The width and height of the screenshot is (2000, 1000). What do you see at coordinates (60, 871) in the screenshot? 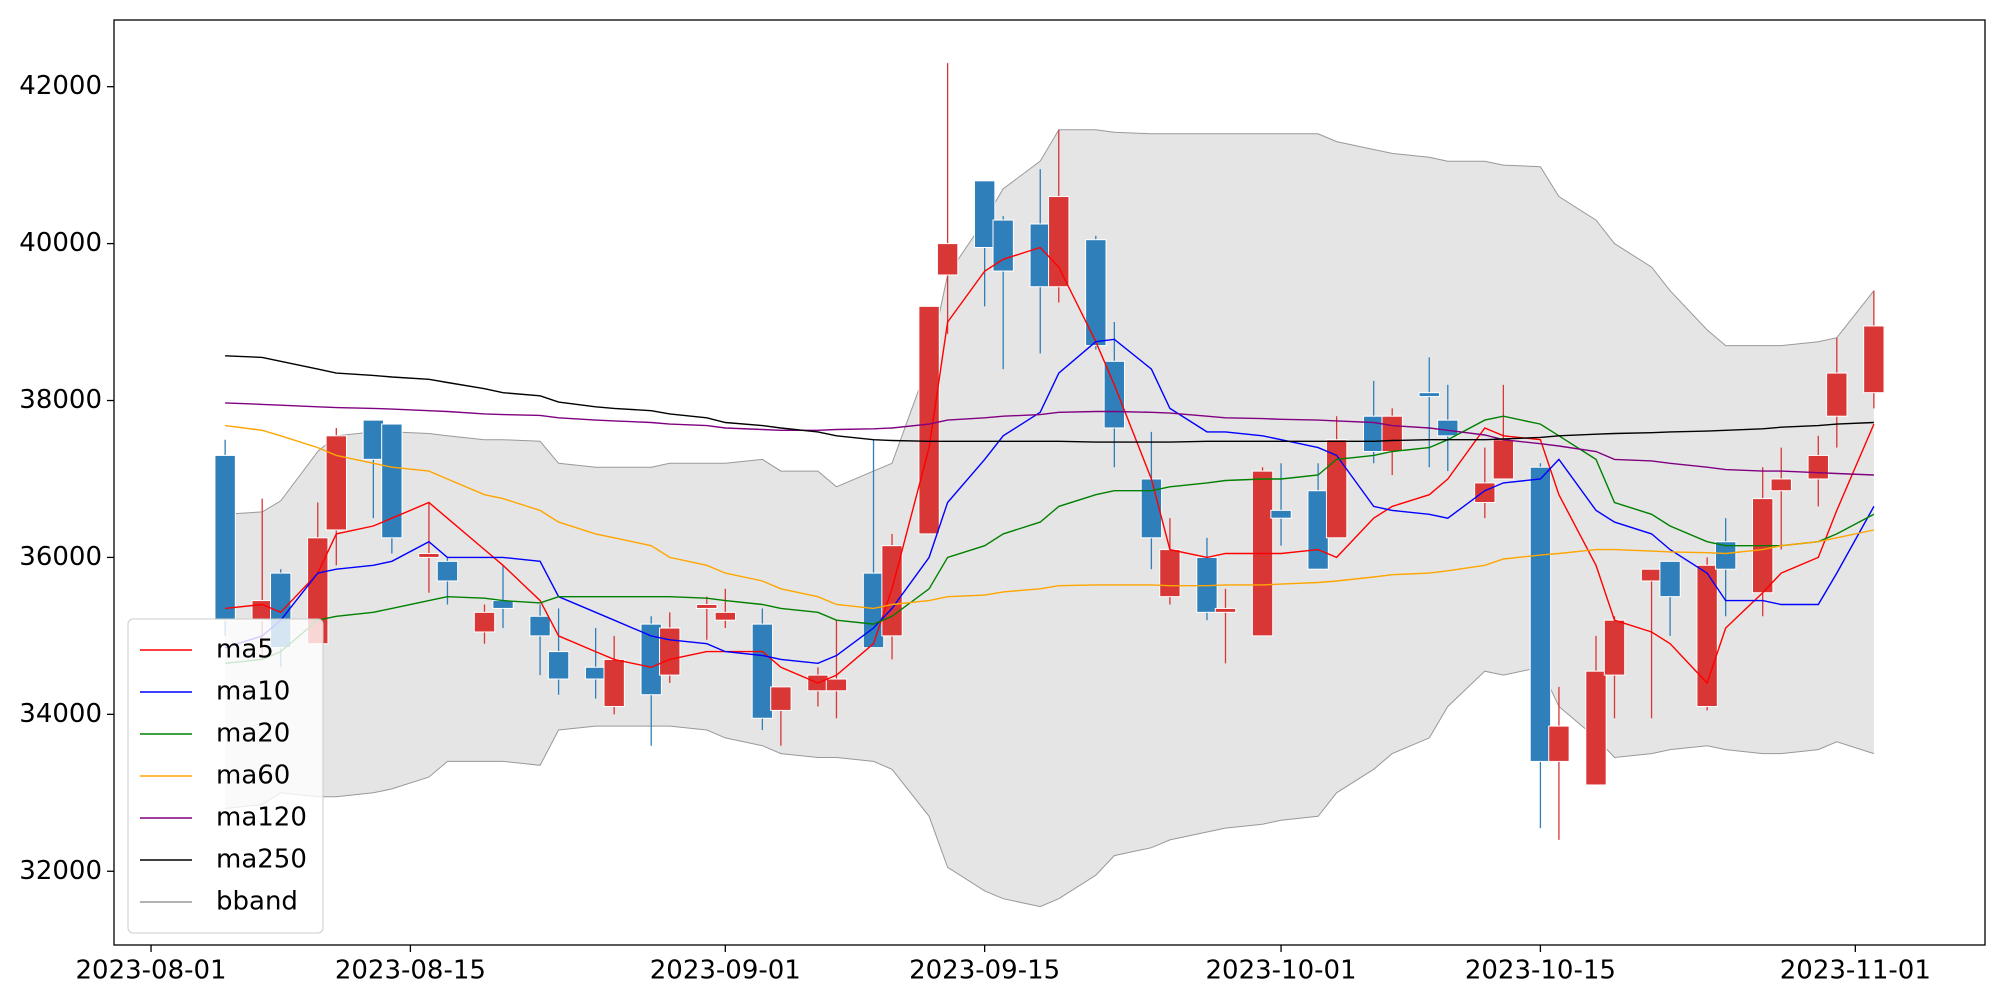
I see `y-tick-label: 32000` at bounding box center [60, 871].